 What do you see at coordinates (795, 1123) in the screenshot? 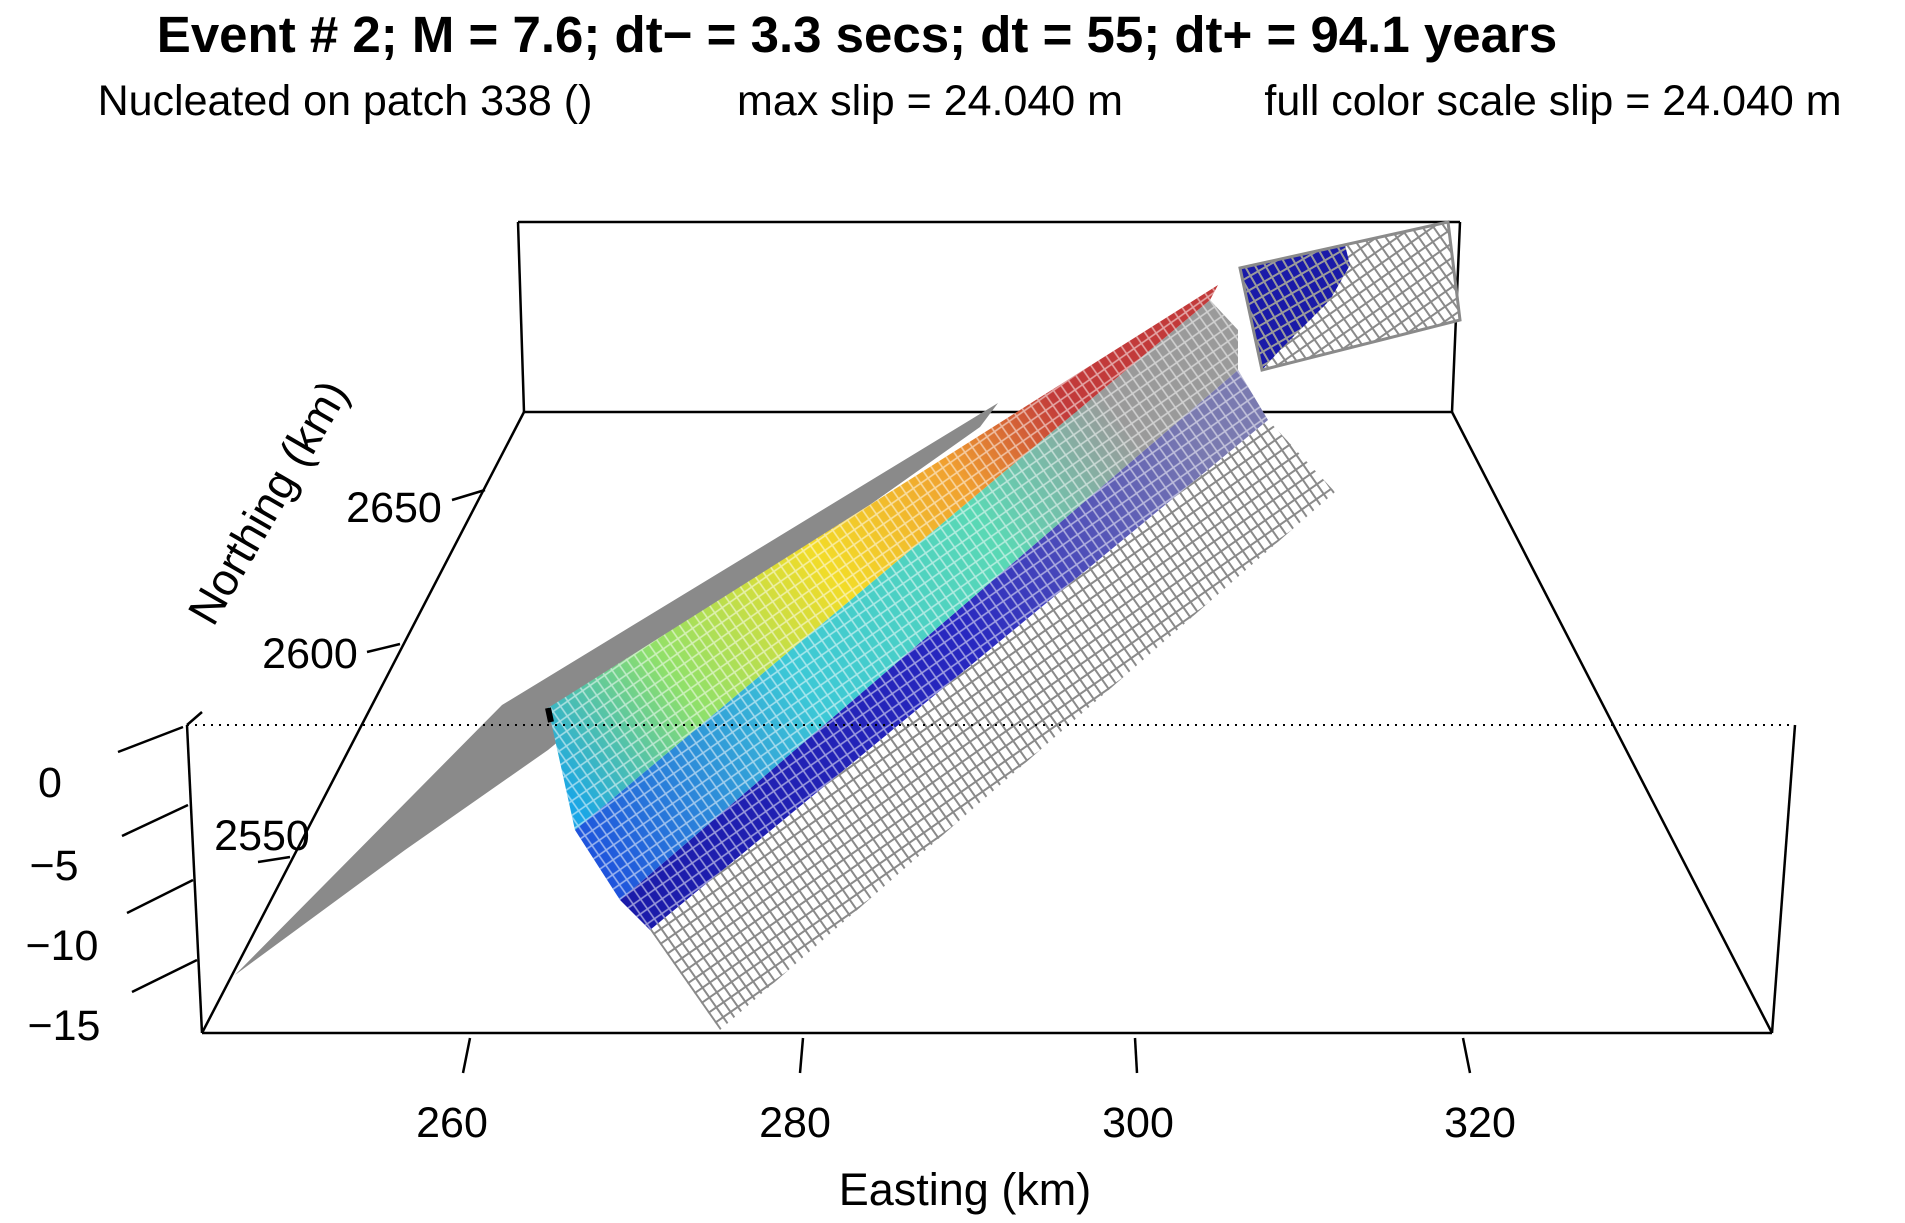
I see `easting-tick-label: 280` at bounding box center [795, 1123].